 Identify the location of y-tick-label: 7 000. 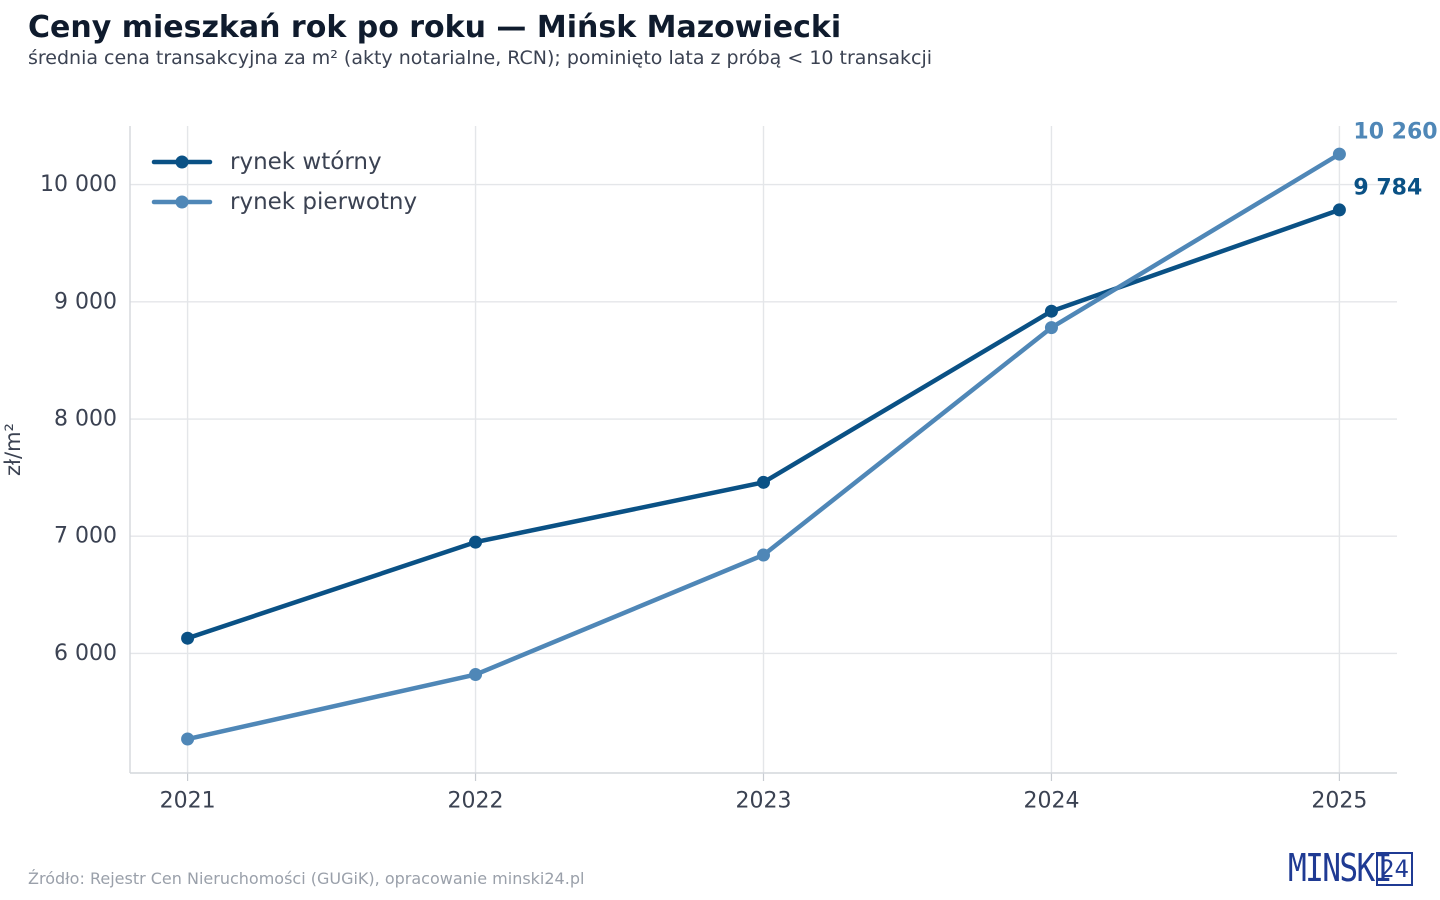
(85, 536).